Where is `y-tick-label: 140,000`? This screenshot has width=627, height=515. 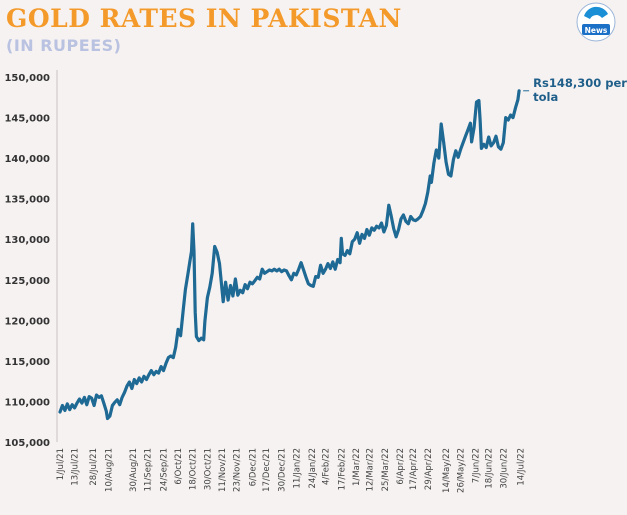
y-tick-label: 140,000 is located at coordinates (27, 159).